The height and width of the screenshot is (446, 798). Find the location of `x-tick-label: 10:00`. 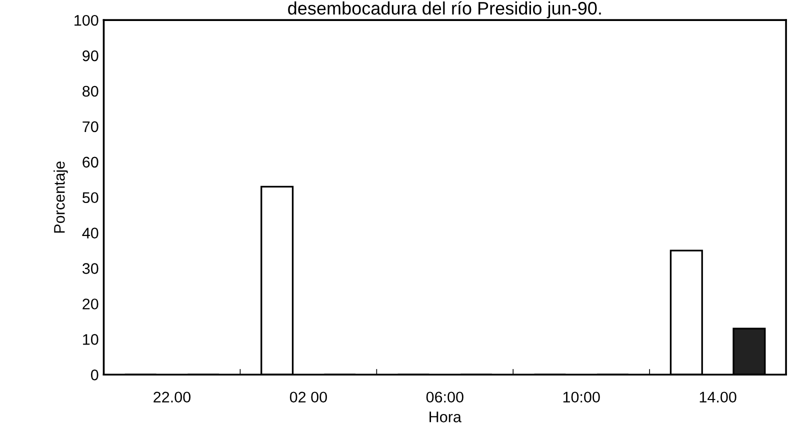

x-tick-label: 10:00 is located at coordinates (581, 397).